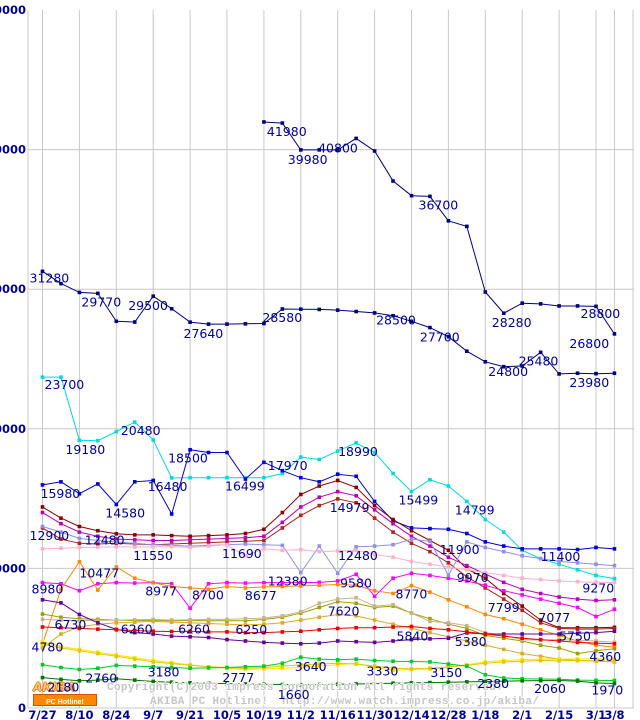  What do you see at coordinates (328, 681) in the screenshot?
I see `series-dark-green-line` at bounding box center [328, 681].